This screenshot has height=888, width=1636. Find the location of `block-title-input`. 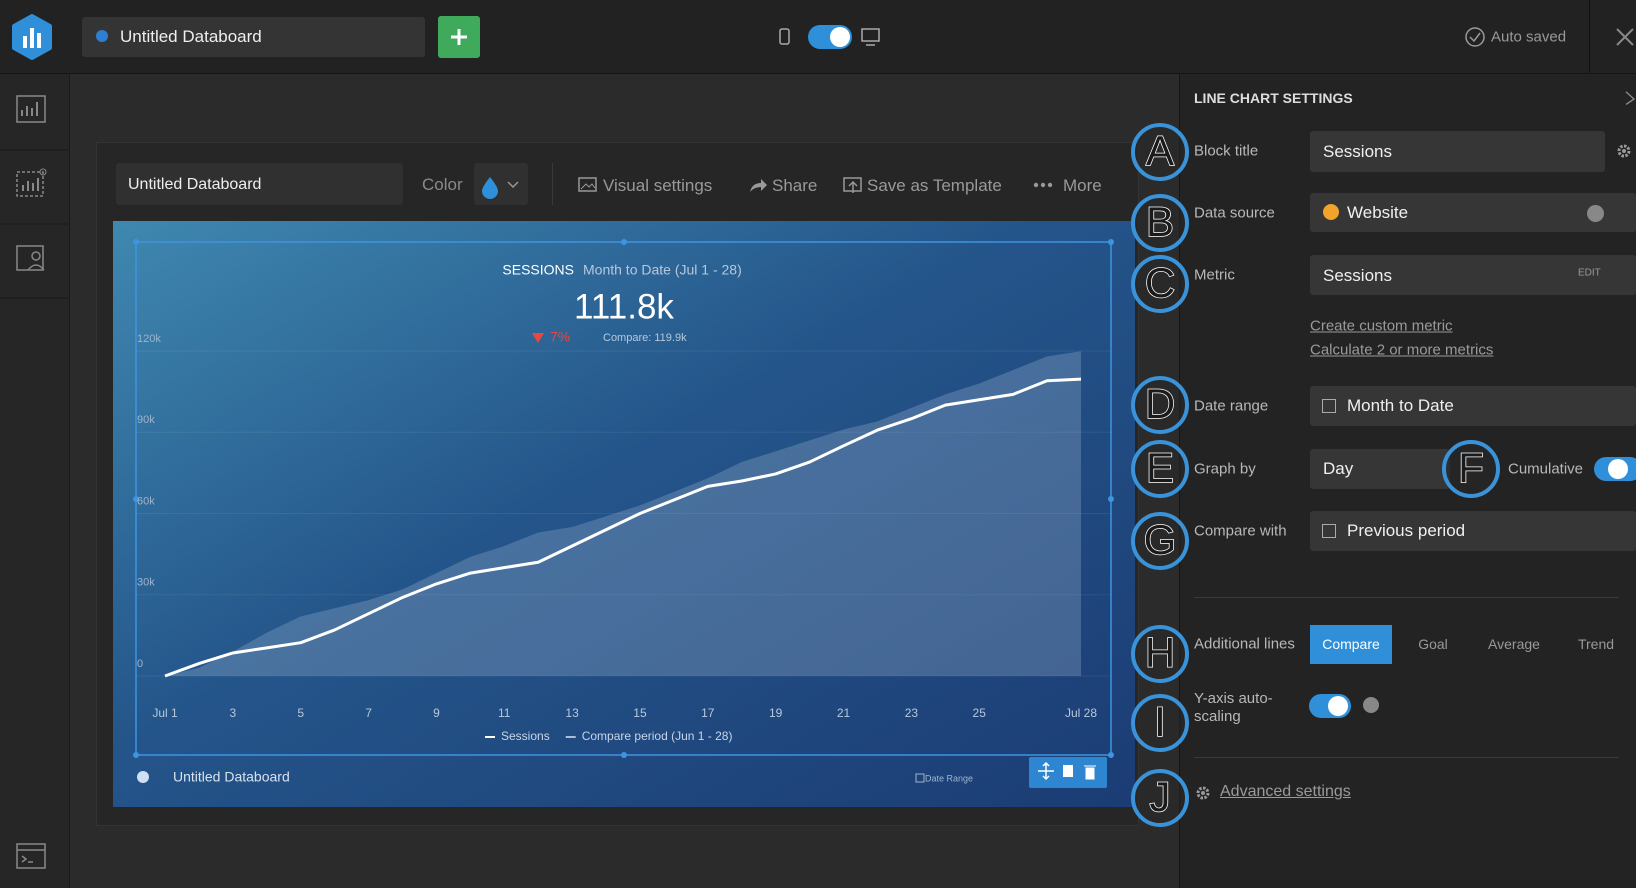

block-title-input is located at coordinates (1457, 151).